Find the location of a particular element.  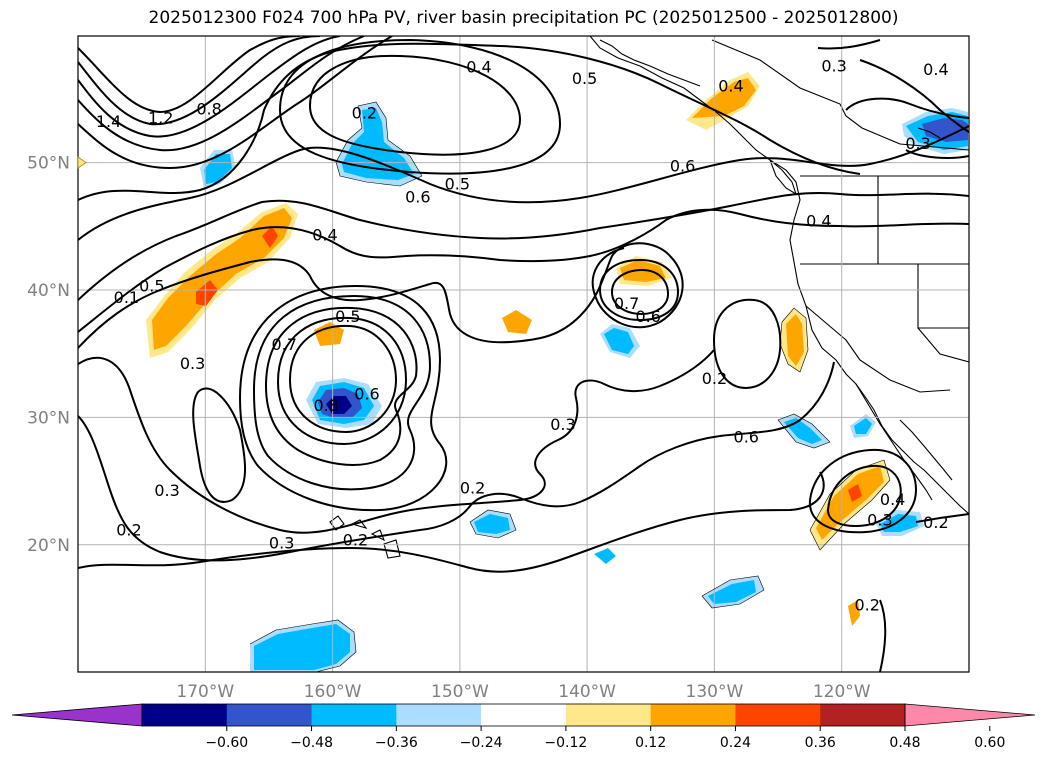

contour-label: 0.8 is located at coordinates (325, 405).